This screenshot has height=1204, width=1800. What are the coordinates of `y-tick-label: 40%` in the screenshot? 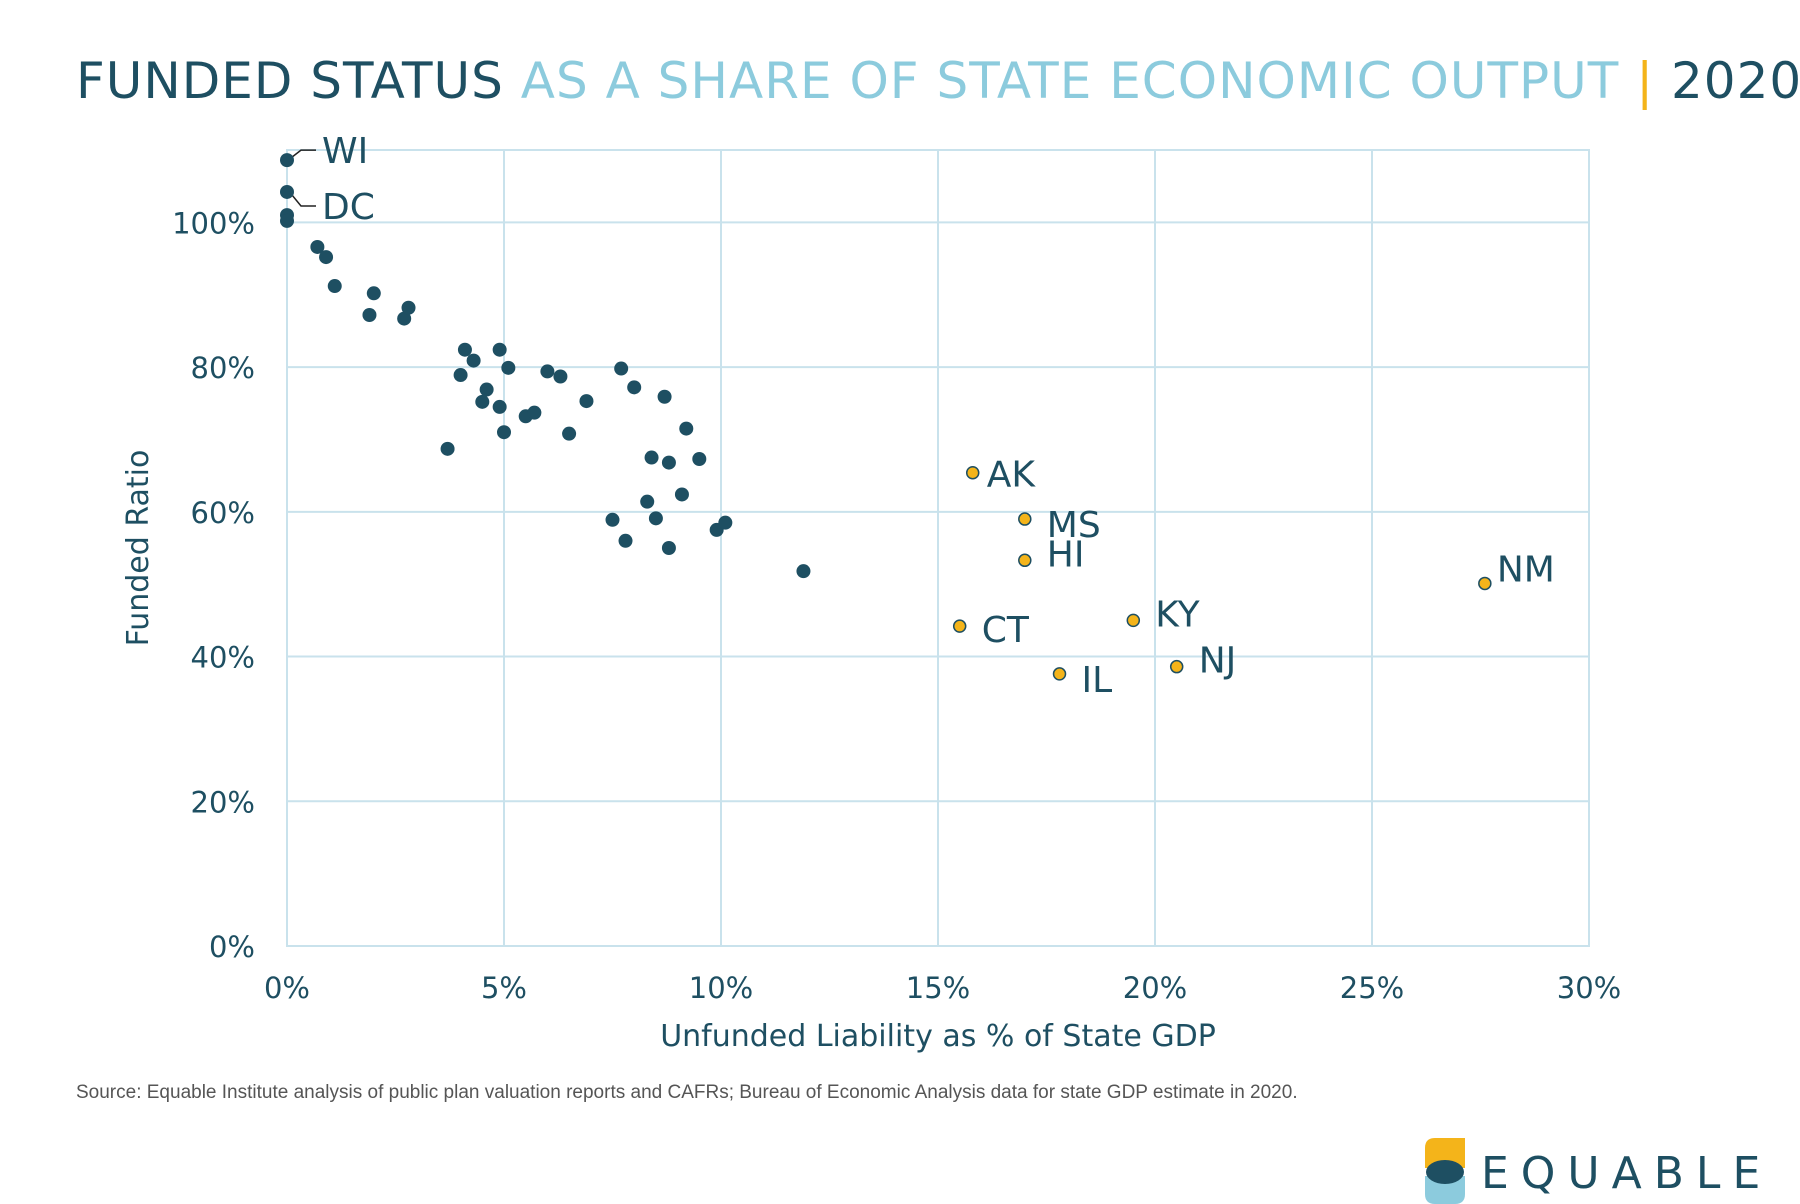 It's located at (223, 658).